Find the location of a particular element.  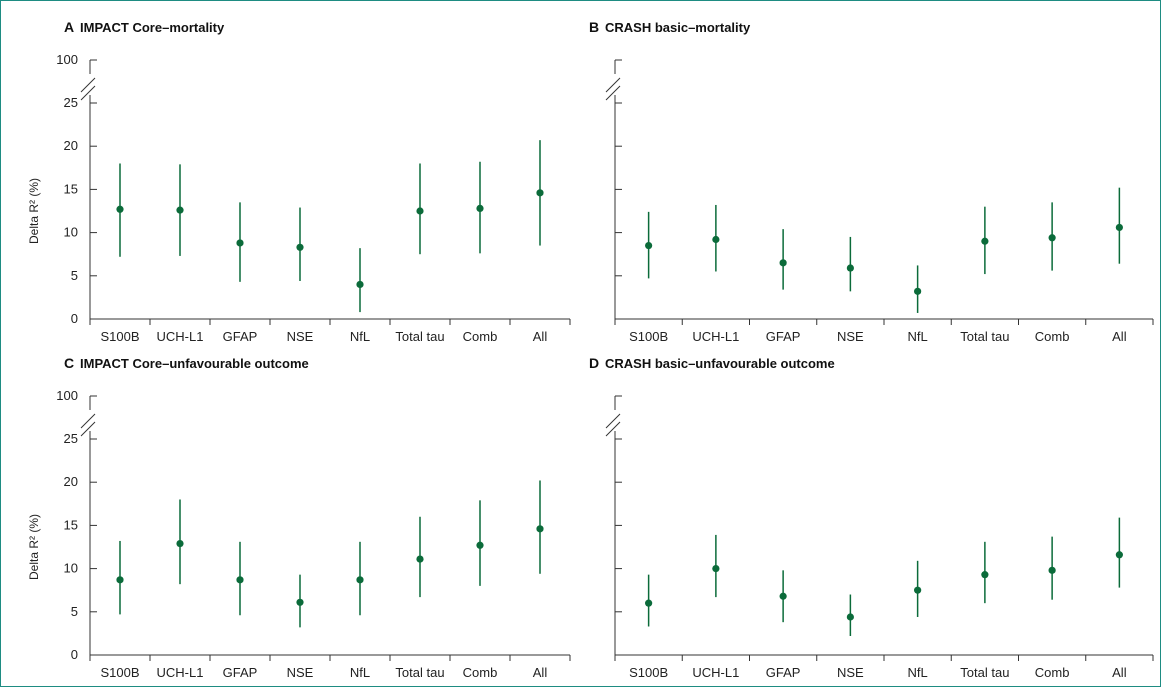

panel-letter: D is located at coordinates (594, 363).